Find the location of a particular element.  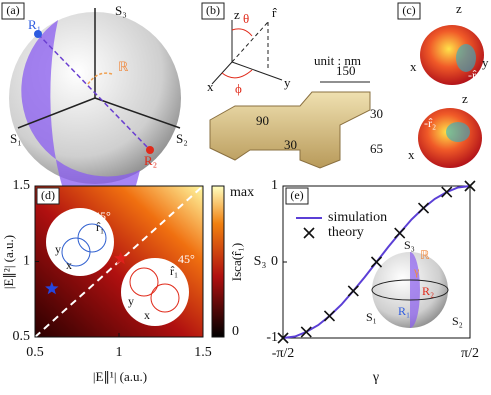

colorbar-title: Isca(r̂₁) is located at coordinates (236, 262).